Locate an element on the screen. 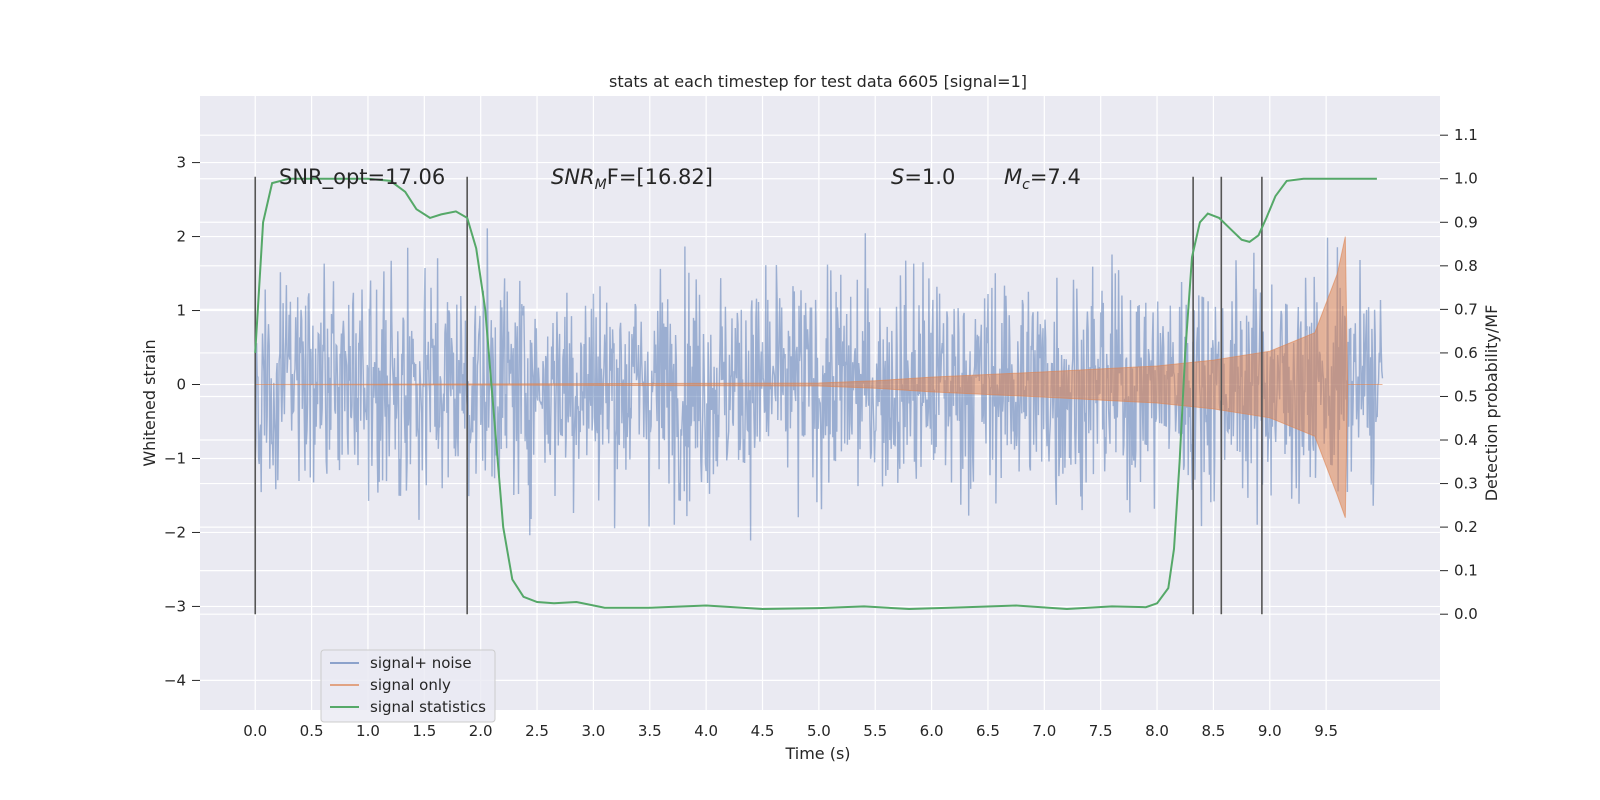  x-tick-label: 2.5 is located at coordinates (537, 731).